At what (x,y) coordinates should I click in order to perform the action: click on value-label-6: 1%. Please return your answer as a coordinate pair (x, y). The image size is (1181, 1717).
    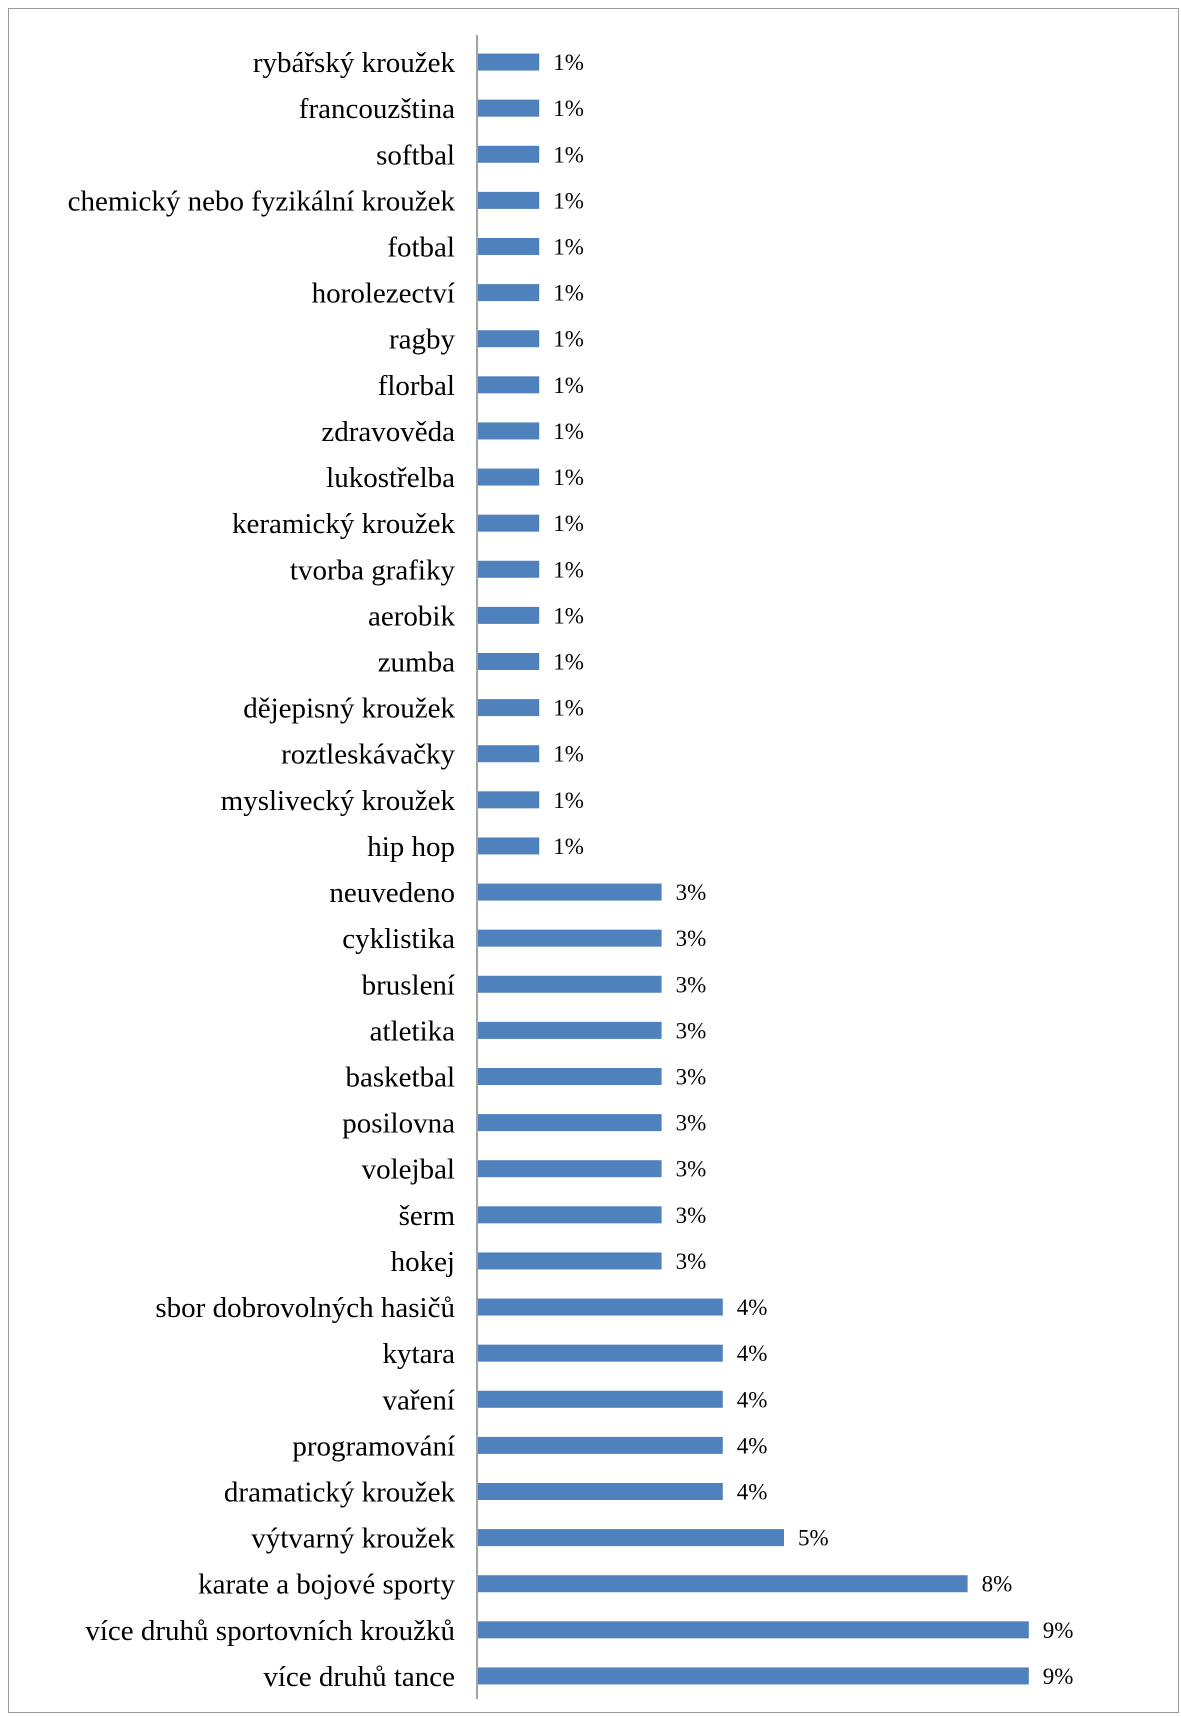
    Looking at the image, I should click on (568, 339).